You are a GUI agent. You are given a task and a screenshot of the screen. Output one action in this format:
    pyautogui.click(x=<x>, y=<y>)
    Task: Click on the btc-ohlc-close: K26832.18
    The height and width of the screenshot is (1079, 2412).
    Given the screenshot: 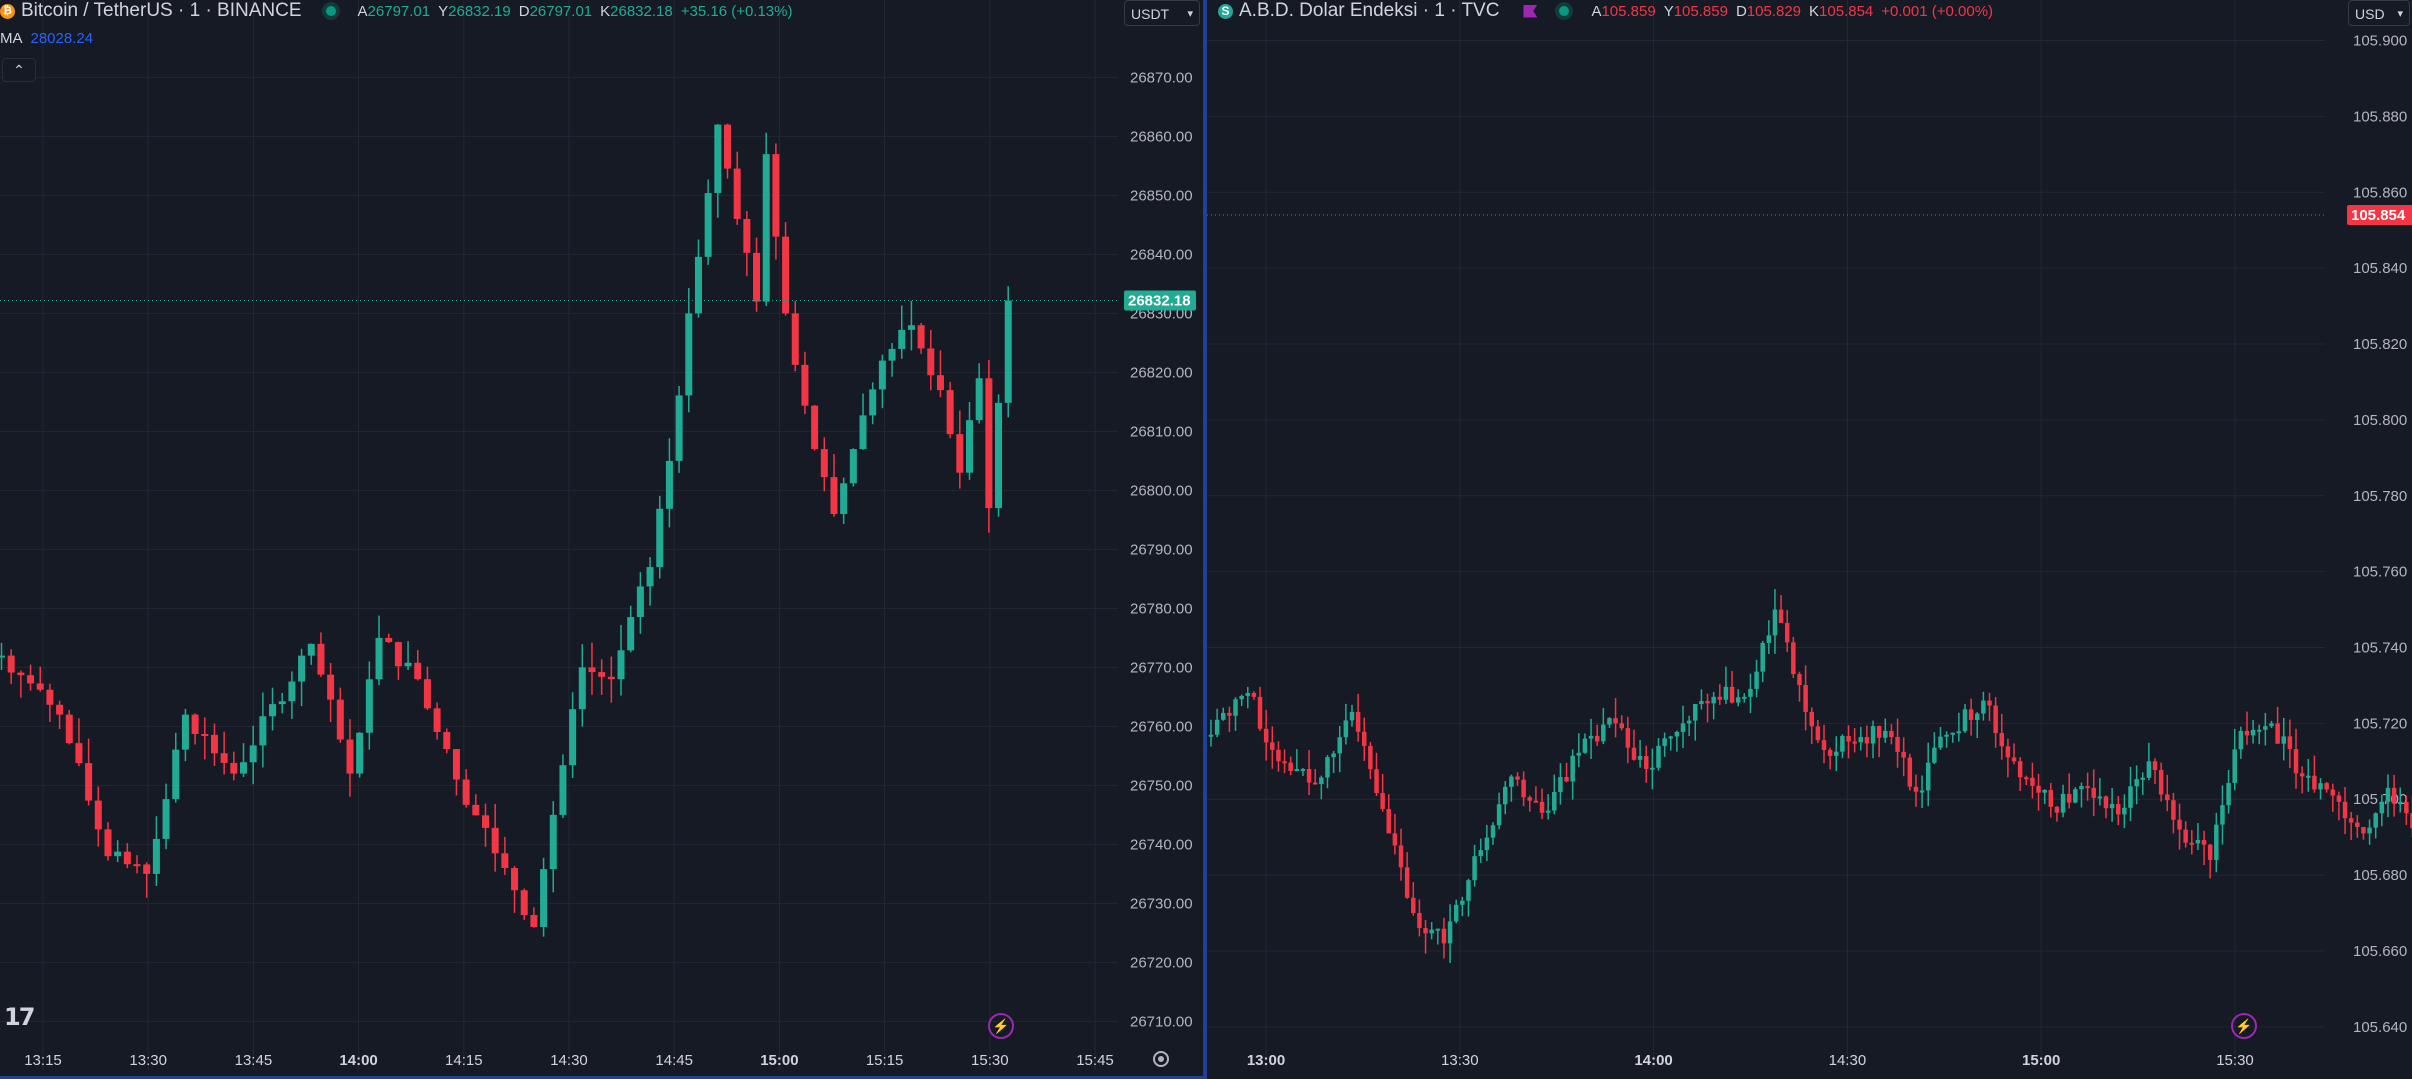 What is the action you would take?
    pyautogui.click(x=636, y=11)
    